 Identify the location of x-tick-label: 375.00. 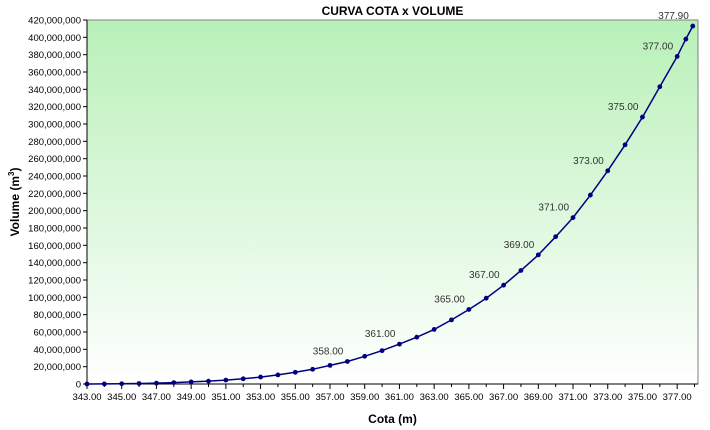
(642, 397).